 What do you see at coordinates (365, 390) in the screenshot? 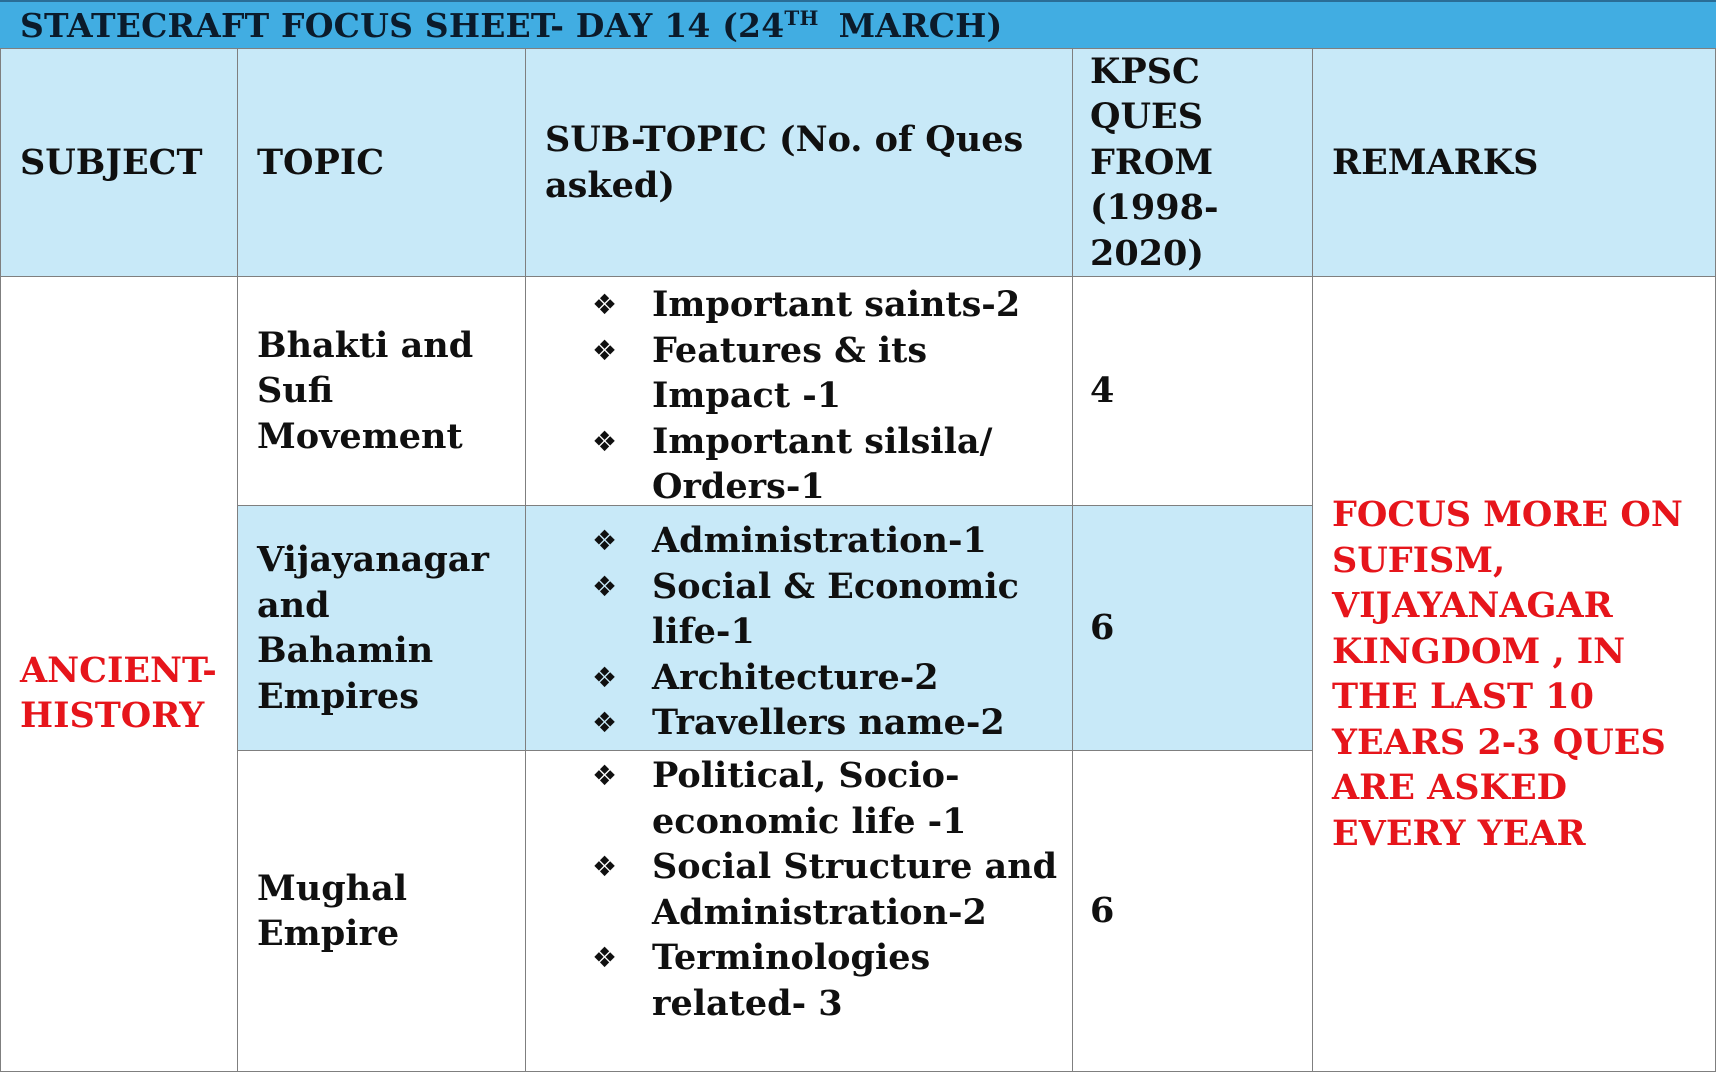
I see `topic-label: Bhakti and Sufi Movement` at bounding box center [365, 390].